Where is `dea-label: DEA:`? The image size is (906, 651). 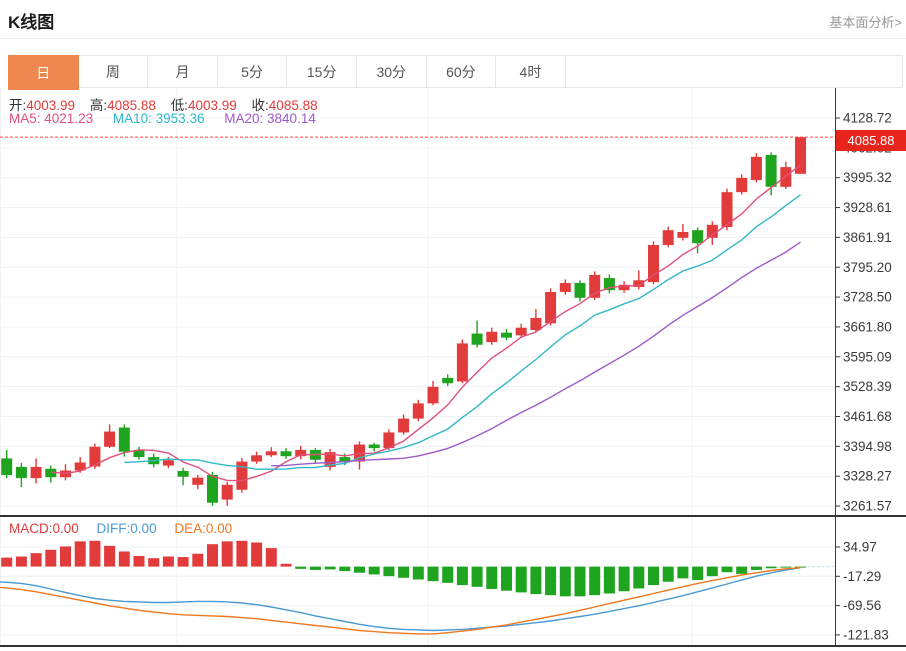 dea-label: DEA: is located at coordinates (190, 528).